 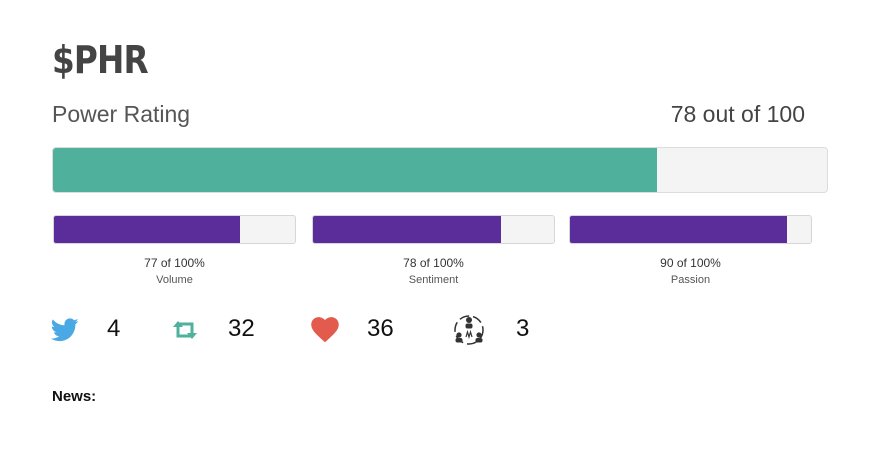 What do you see at coordinates (174, 263) in the screenshot?
I see `volume-value: 77 of 100%` at bounding box center [174, 263].